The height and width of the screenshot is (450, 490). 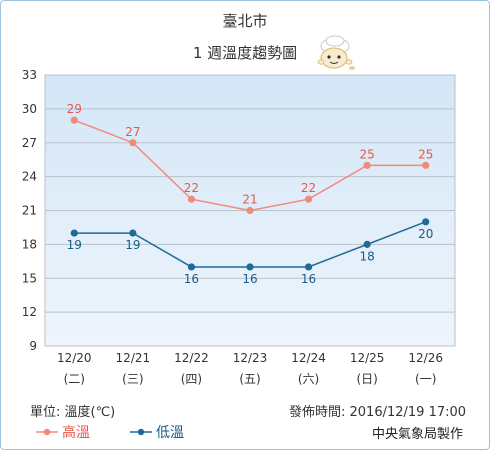 What do you see at coordinates (29, 211) in the screenshot?
I see `y-tick-label-21: 21` at bounding box center [29, 211].